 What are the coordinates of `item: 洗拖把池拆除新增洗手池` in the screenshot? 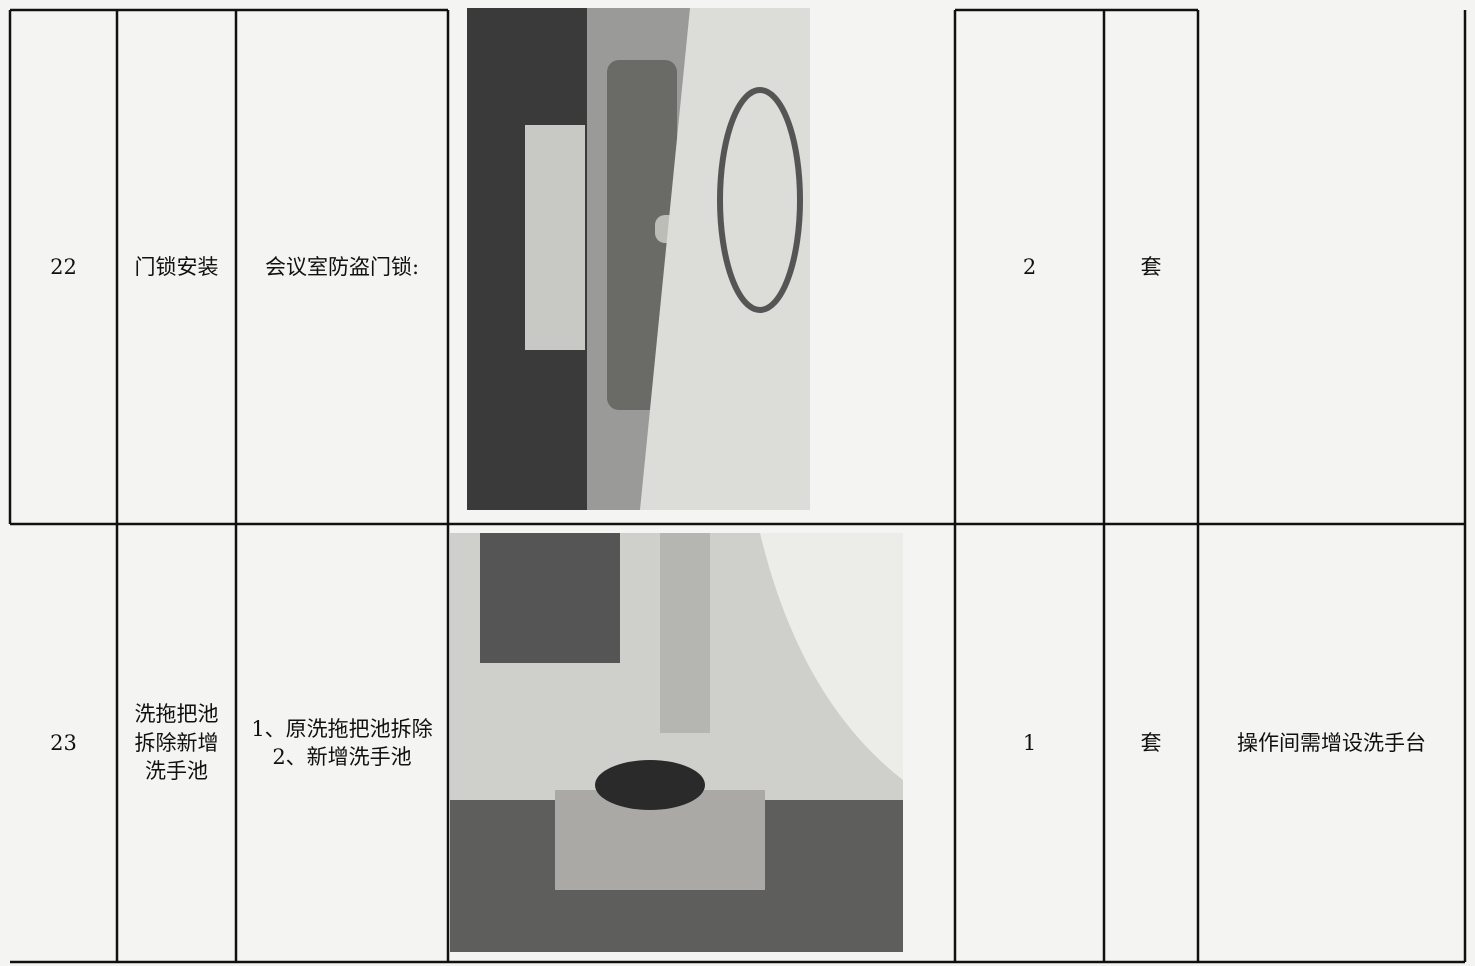 It's located at (176, 743).